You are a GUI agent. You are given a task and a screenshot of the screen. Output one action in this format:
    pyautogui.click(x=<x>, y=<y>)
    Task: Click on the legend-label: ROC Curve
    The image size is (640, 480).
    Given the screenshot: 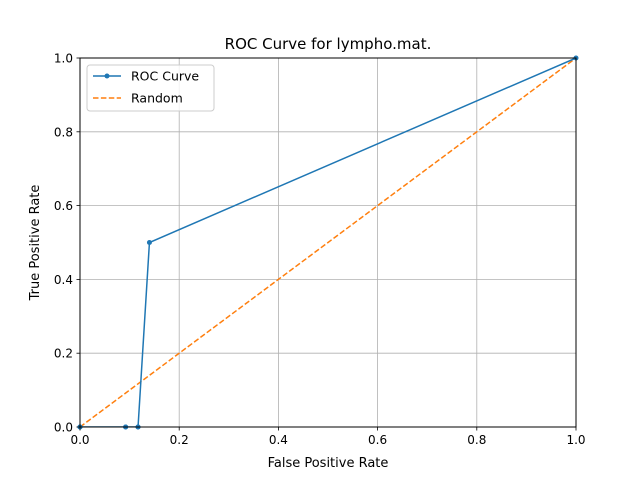 What is the action you would take?
    pyautogui.click(x=165, y=76)
    